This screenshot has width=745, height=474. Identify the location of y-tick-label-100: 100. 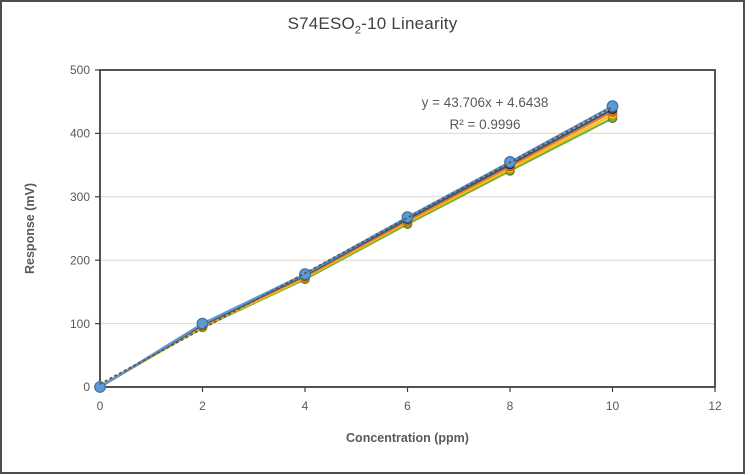
(80, 324).